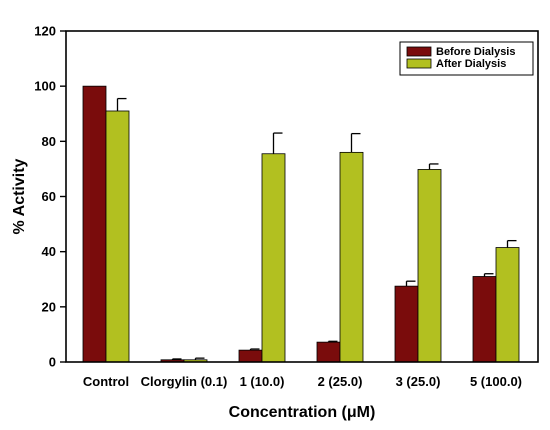 This screenshot has width=550, height=430. What do you see at coordinates (418, 381) in the screenshot?
I see `x-tick-label: 3 (25.0)` at bounding box center [418, 381].